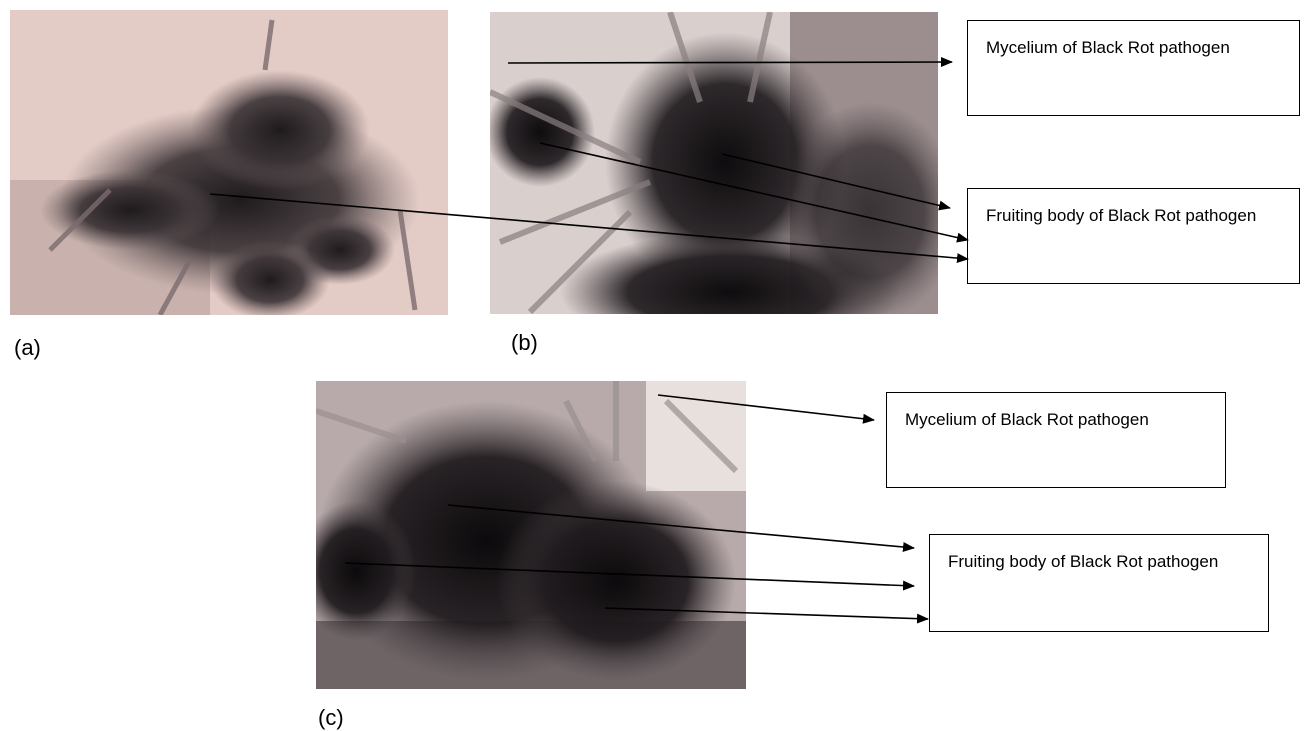  I want to click on caption-b: (b), so click(524, 342).